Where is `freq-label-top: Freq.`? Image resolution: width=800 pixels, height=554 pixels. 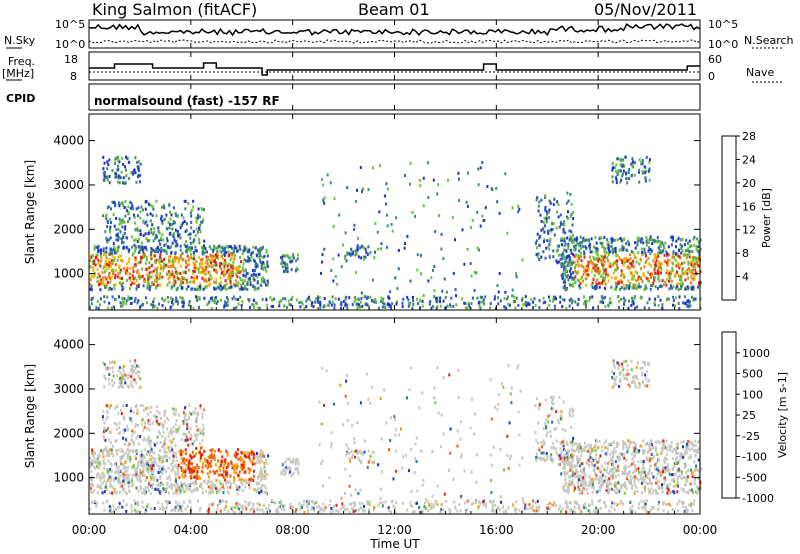
freq-label-top: Freq. is located at coordinates (22, 61).